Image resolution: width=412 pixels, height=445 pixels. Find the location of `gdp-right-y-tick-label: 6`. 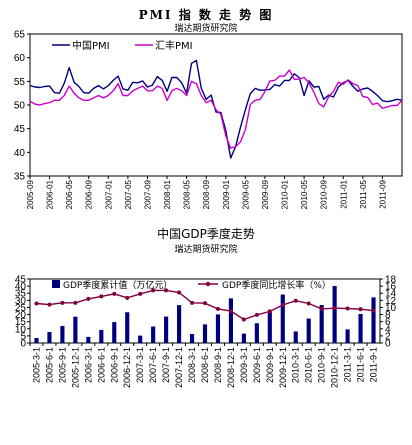

gdp-right-y-tick-label: 6 is located at coordinates (388, 322).